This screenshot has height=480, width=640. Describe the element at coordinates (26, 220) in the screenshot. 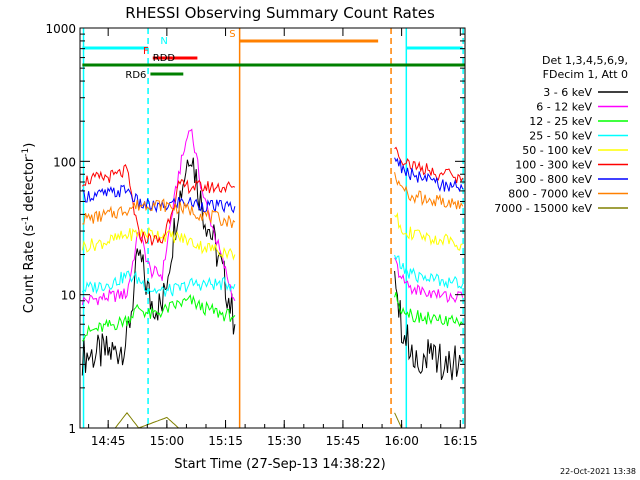

I see `y-axis-label-sup1: -1` at that location.